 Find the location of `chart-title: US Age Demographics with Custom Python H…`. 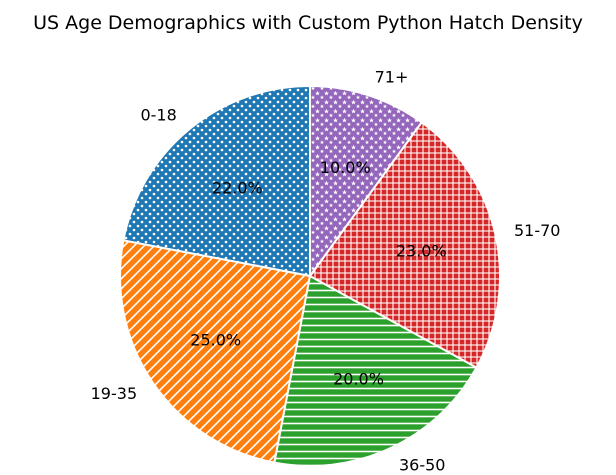

chart-title: US Age Demographics with Custom Python H… is located at coordinates (308, 23).